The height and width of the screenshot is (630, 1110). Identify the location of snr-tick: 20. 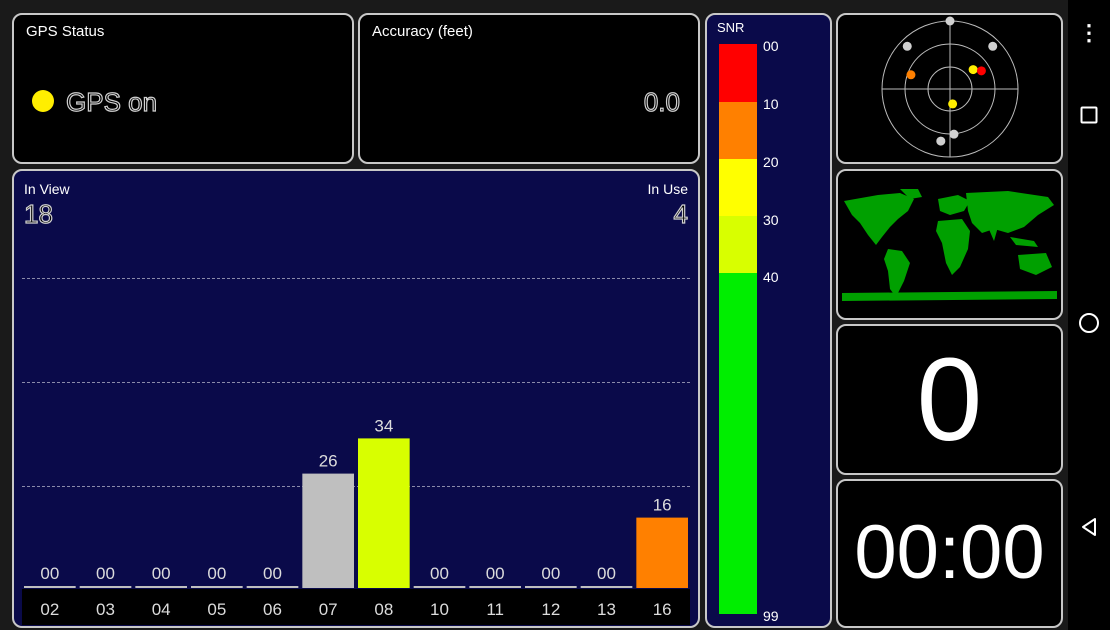
(771, 162).